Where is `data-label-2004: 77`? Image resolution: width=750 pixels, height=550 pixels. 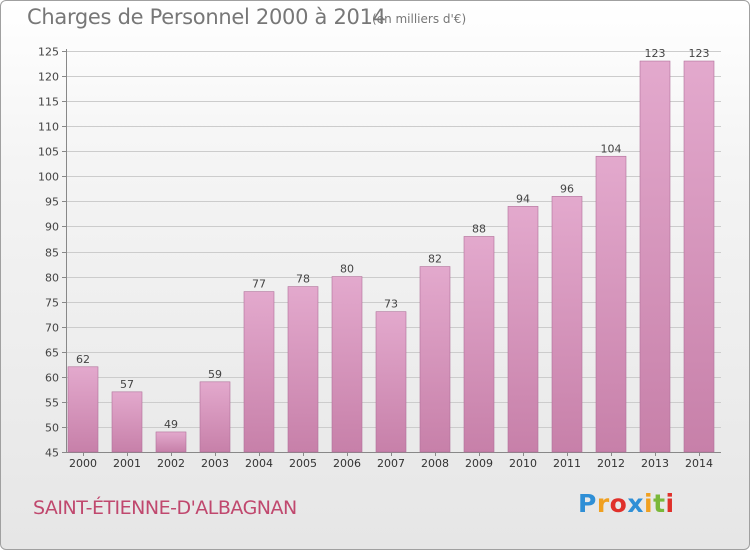 data-label-2004: 77 is located at coordinates (259, 284).